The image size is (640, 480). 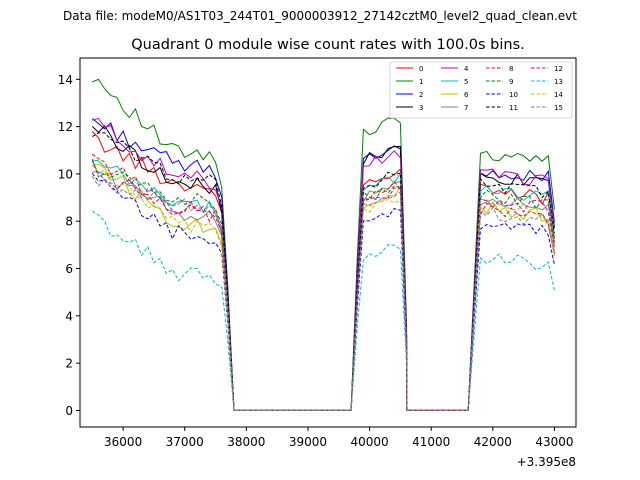 What do you see at coordinates (69, 222) in the screenshot?
I see `y-tick-label: 8` at bounding box center [69, 222].